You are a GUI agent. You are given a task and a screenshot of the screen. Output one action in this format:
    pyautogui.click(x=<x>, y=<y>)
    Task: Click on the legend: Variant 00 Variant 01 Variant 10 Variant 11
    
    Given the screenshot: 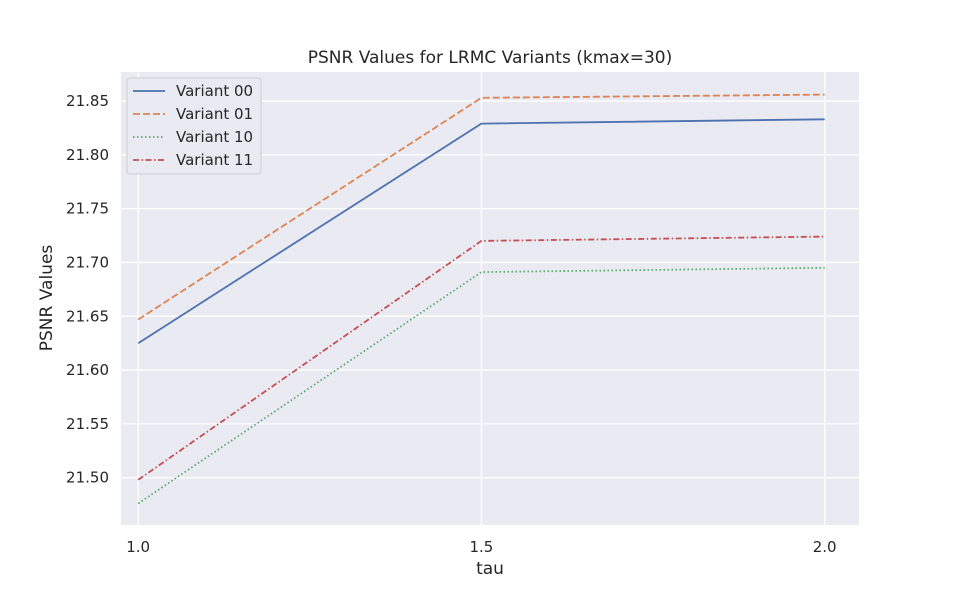 What is the action you would take?
    pyautogui.click(x=194, y=126)
    